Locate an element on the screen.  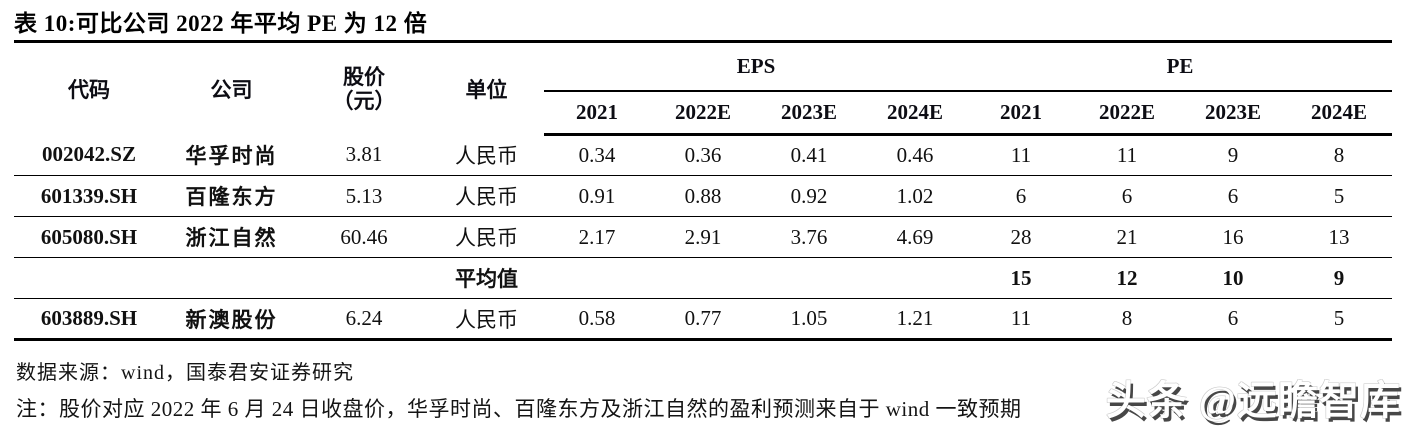
col-header-price-line1: 股价 is located at coordinates (364, 76).